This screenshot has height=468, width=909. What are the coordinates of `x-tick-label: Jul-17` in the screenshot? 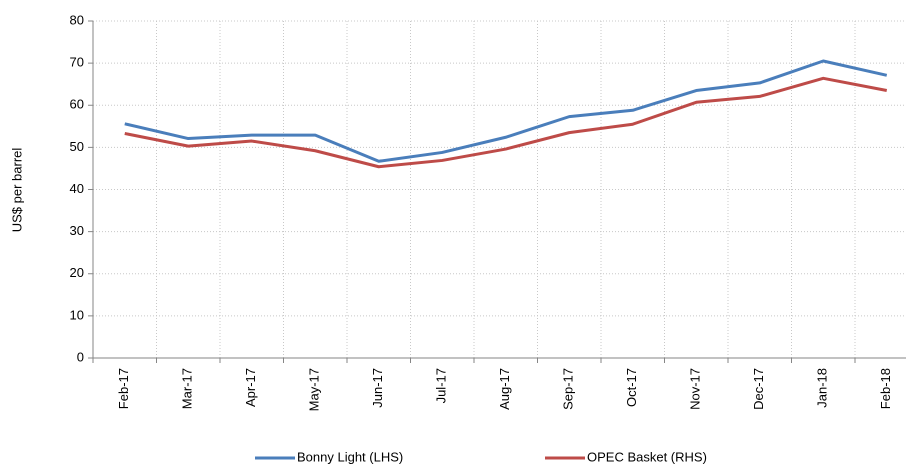 It's located at (441, 385).